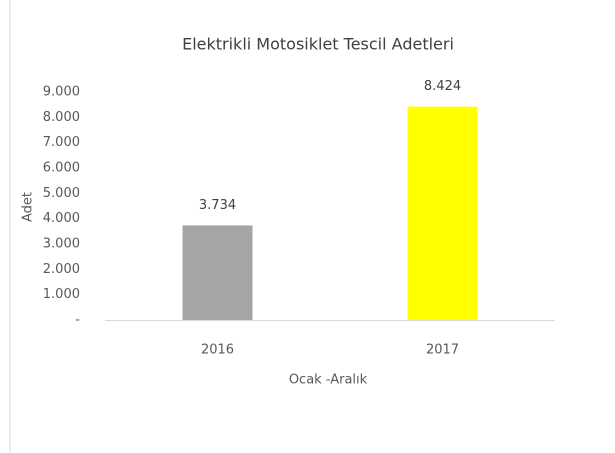 Image resolution: width=615 pixels, height=453 pixels. What do you see at coordinates (61, 92) in the screenshot?
I see `y-tick-label: 9.000` at bounding box center [61, 92].